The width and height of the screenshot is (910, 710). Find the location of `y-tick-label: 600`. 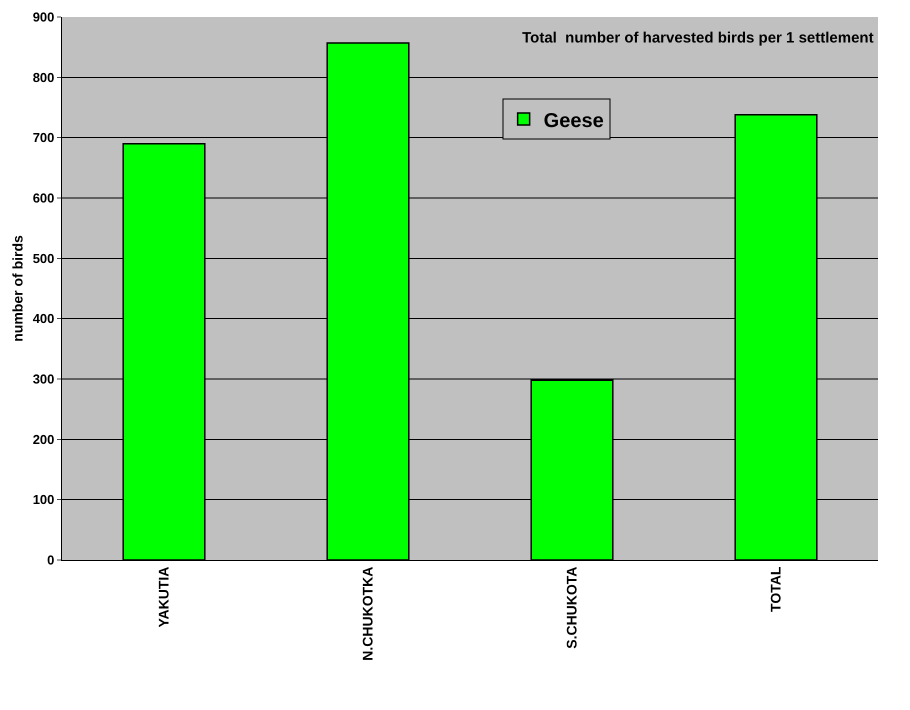

y-tick-label: 600 is located at coordinates (43, 198).